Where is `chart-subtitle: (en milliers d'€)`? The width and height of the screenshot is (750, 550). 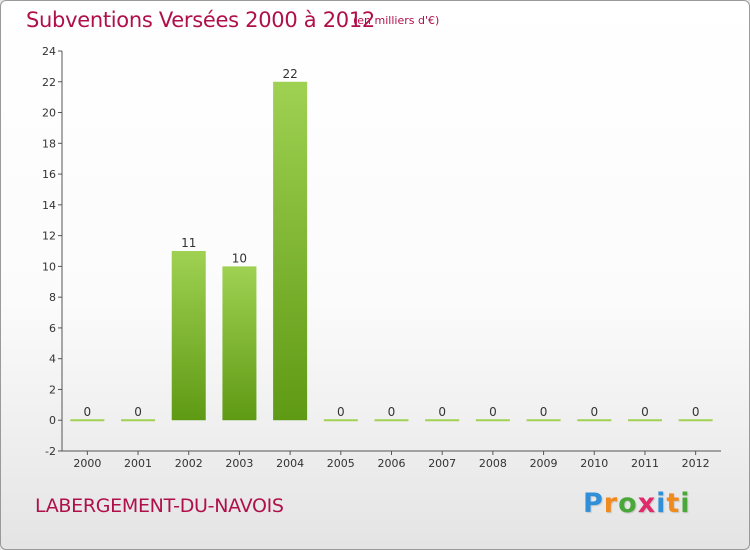
chart-subtitle: (en milliers d'€) is located at coordinates (396, 20).